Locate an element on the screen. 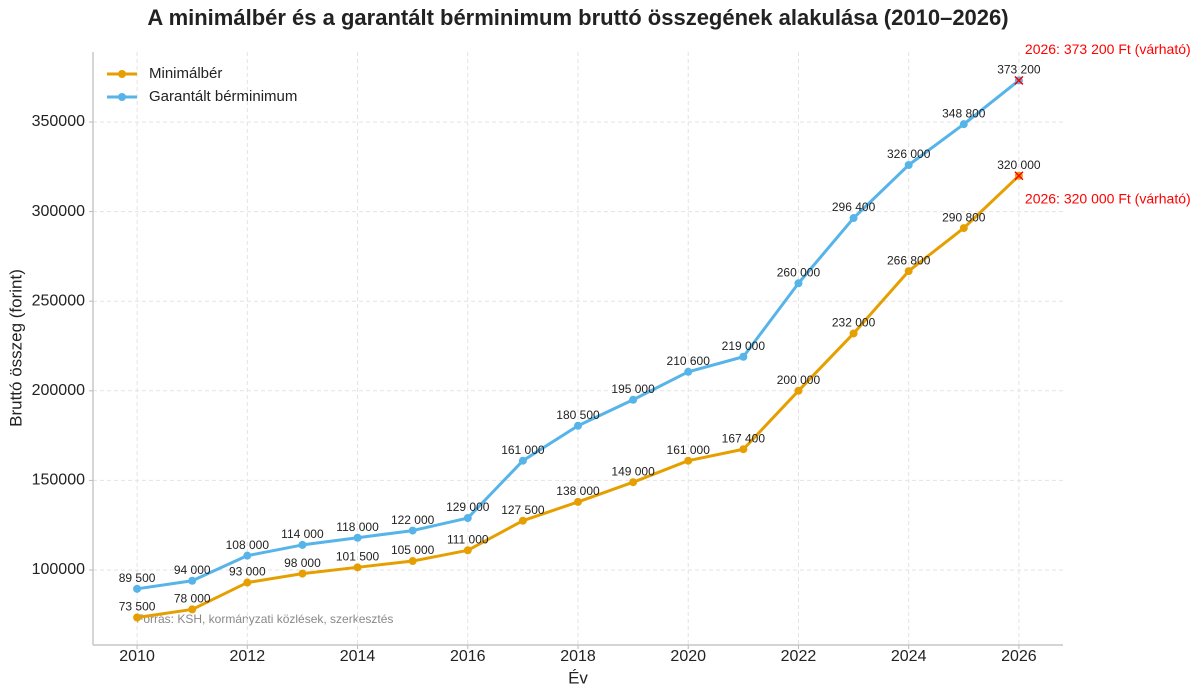 This screenshot has height=696, width=1200. data-label: 200 000 is located at coordinates (799, 380).